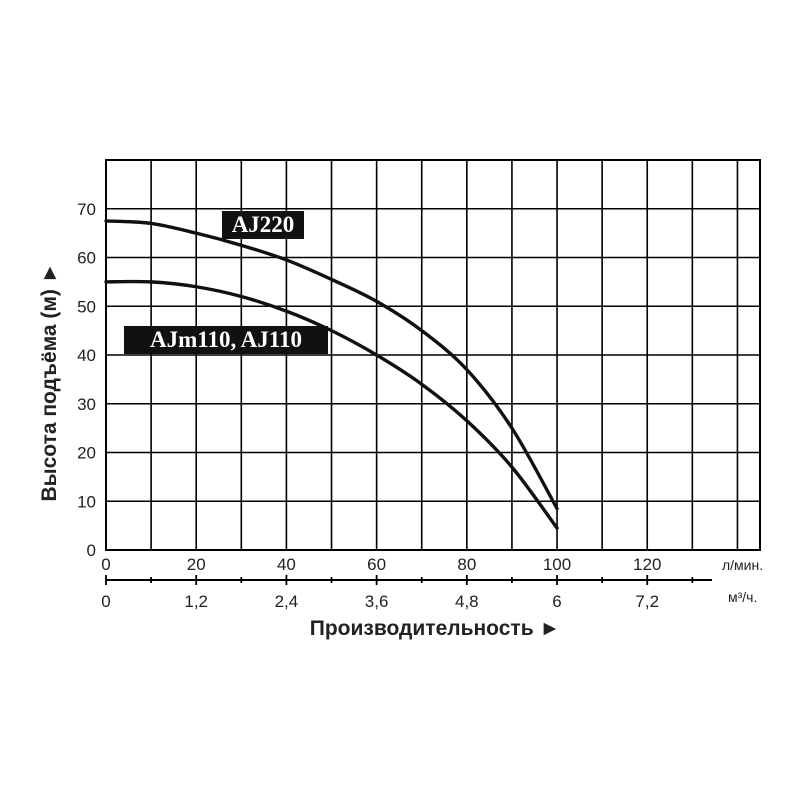  I want to click on series-label-aj220: AJ220, so click(263, 224).